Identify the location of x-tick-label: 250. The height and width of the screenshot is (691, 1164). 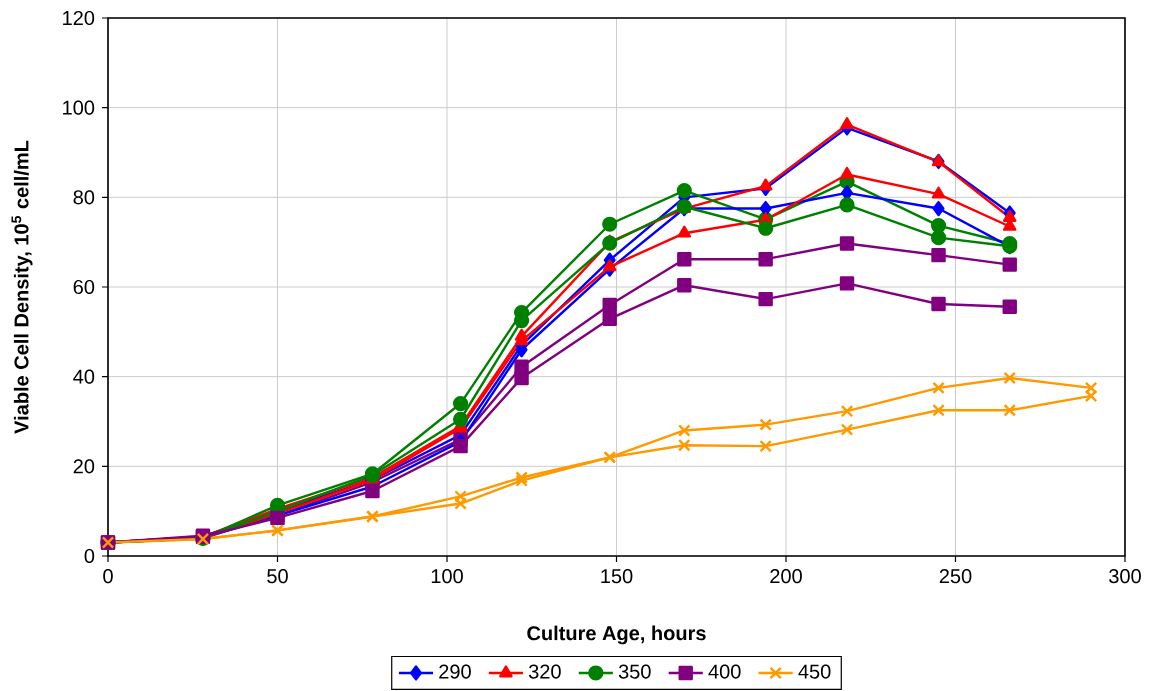
(955, 576).